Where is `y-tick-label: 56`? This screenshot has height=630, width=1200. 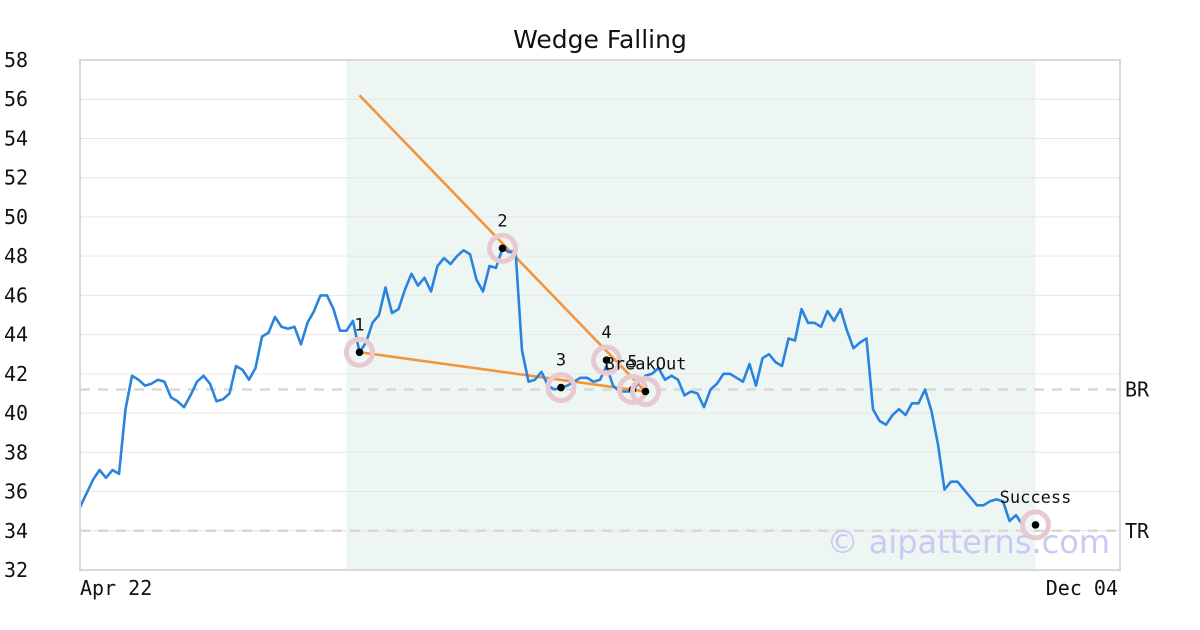
y-tick-label: 56 is located at coordinates (16, 99).